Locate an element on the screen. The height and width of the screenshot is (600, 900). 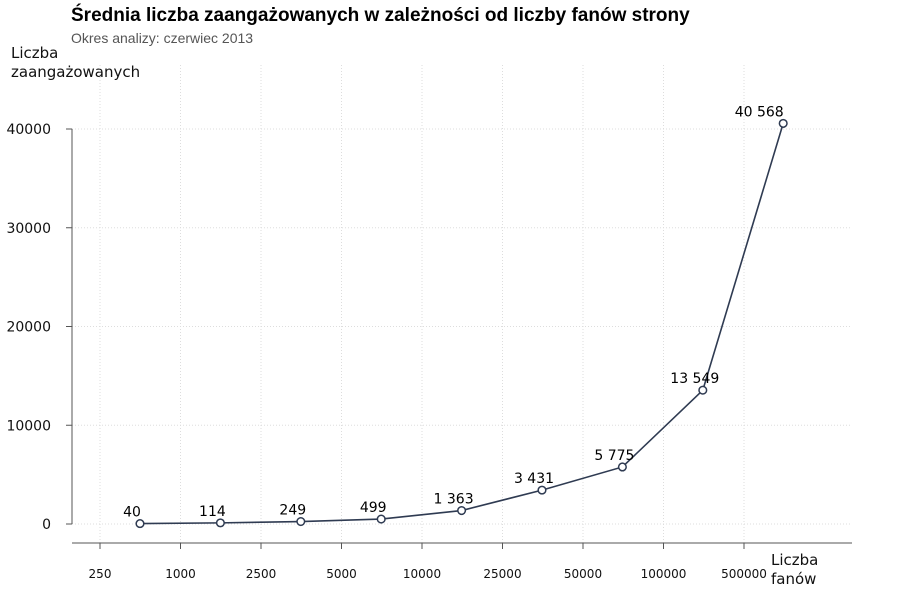
x-tick-label: 2500 is located at coordinates (261, 574).